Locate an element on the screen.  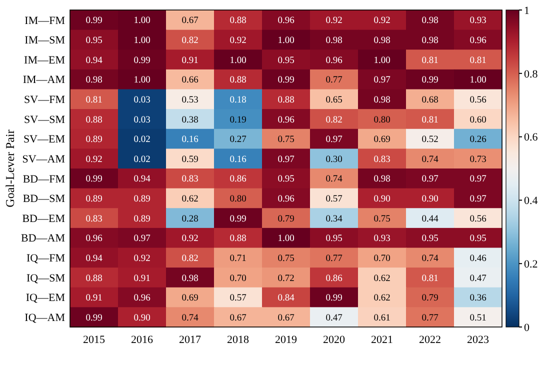
colorbar: 0 0.2 0.4 0.6 0.8 1 is located at coordinates (522, 169).